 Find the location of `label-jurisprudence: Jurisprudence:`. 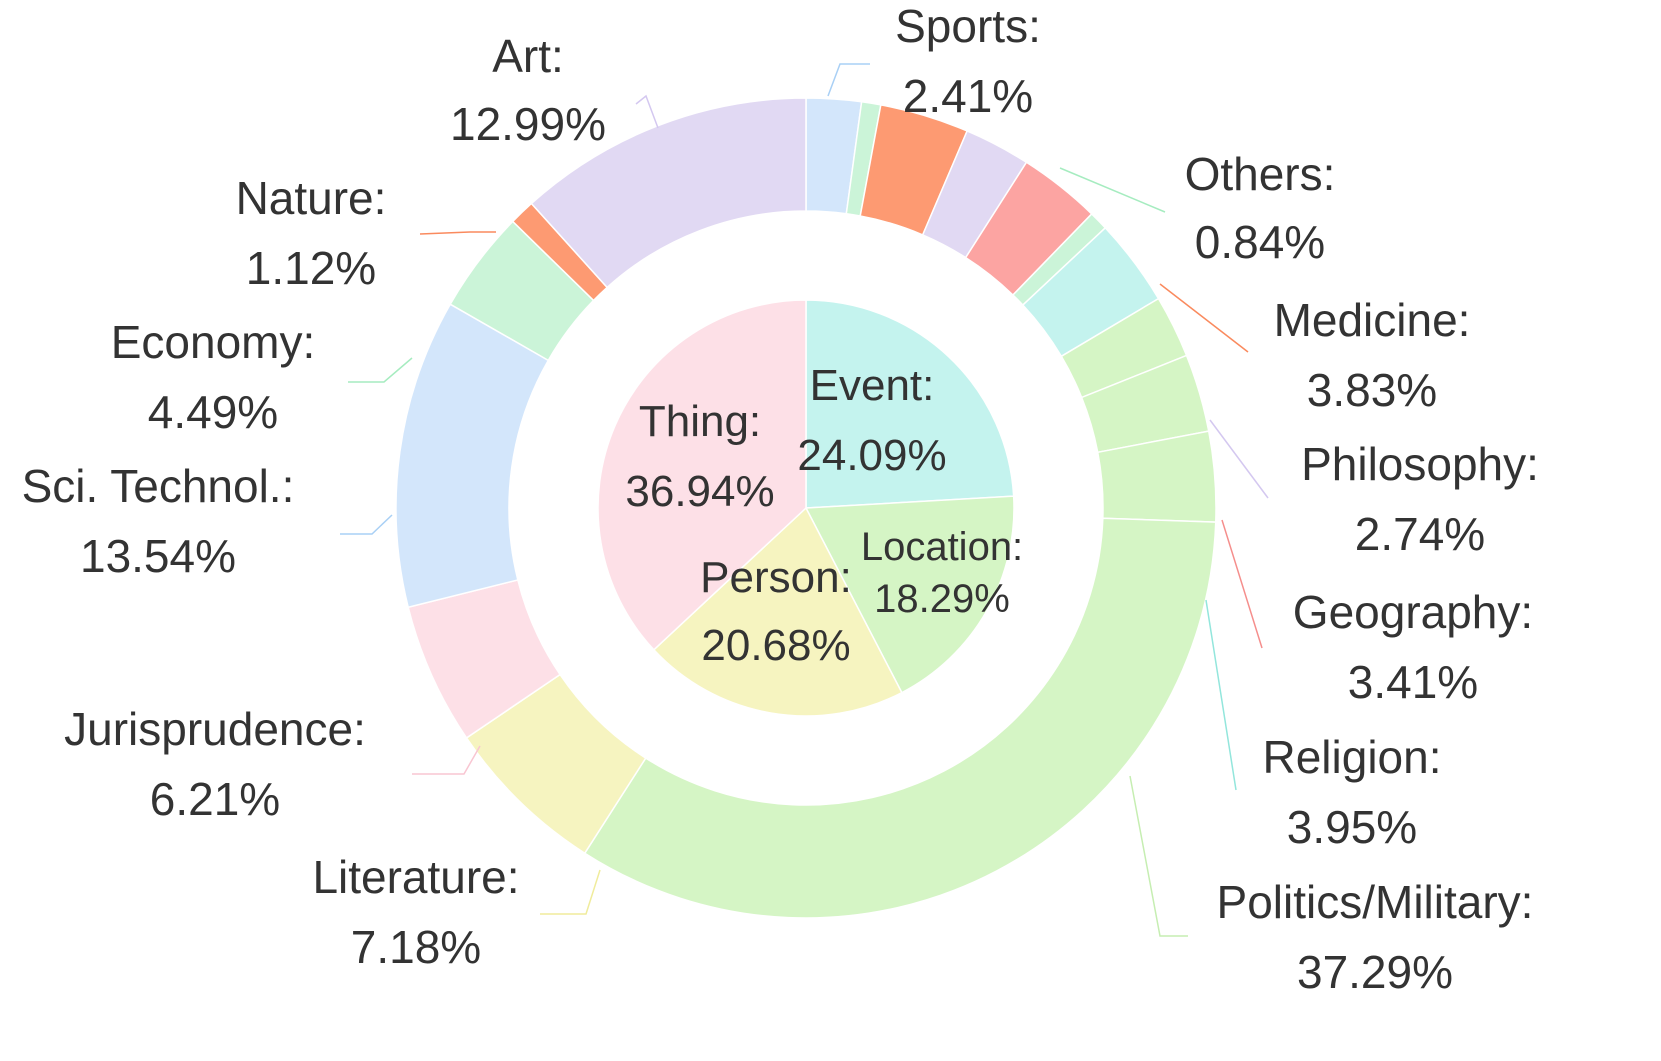

label-jurisprudence: Jurisprudence: is located at coordinates (215, 729).